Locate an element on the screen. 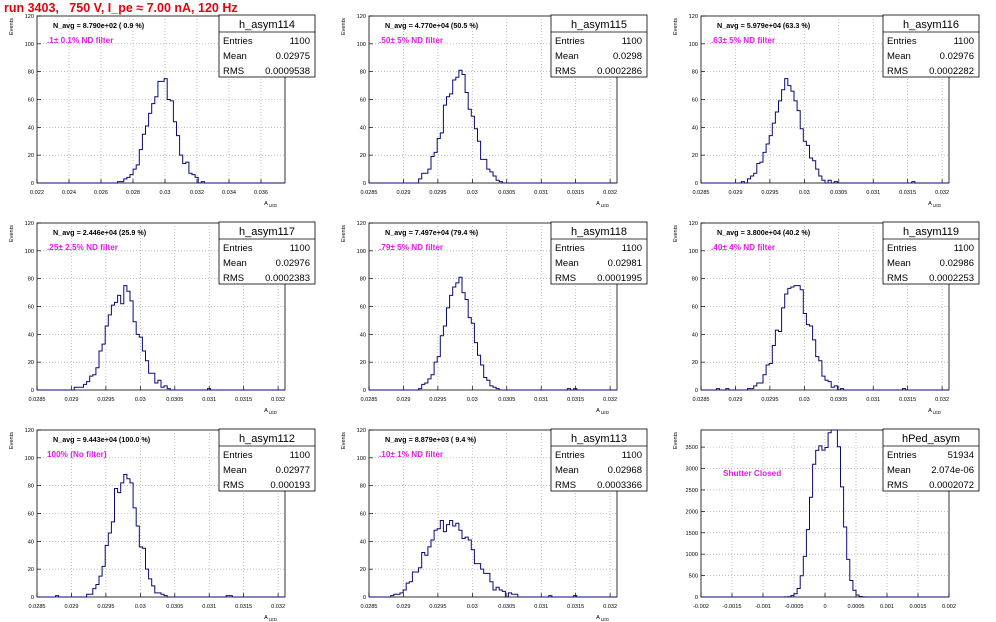 The image size is (996, 622). y-tick-label: 500 is located at coordinates (693, 577).